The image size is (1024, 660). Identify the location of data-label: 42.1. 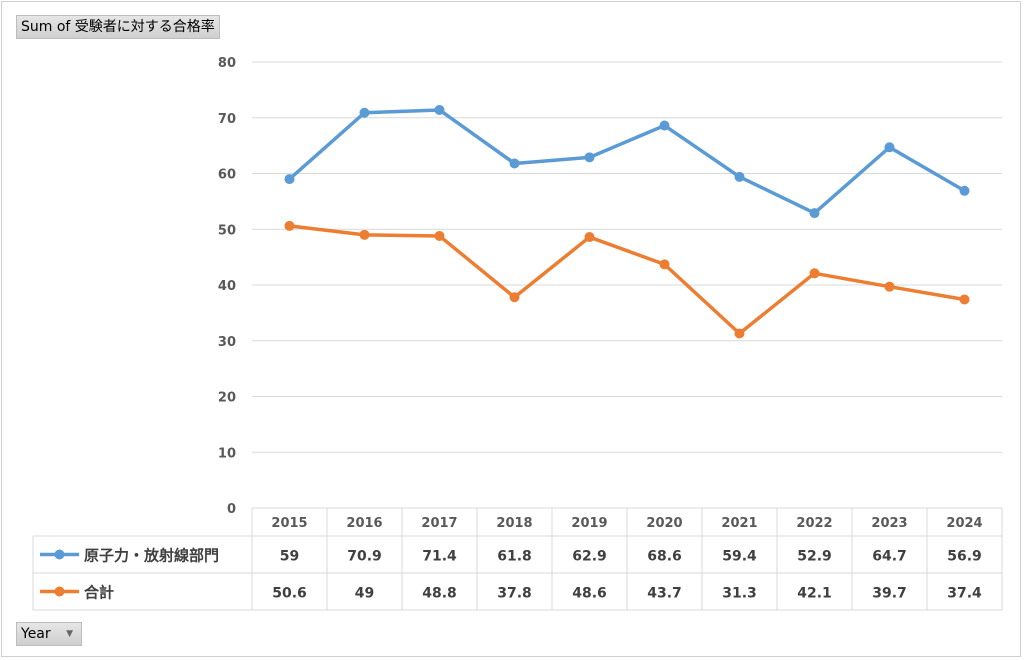
(814, 594).